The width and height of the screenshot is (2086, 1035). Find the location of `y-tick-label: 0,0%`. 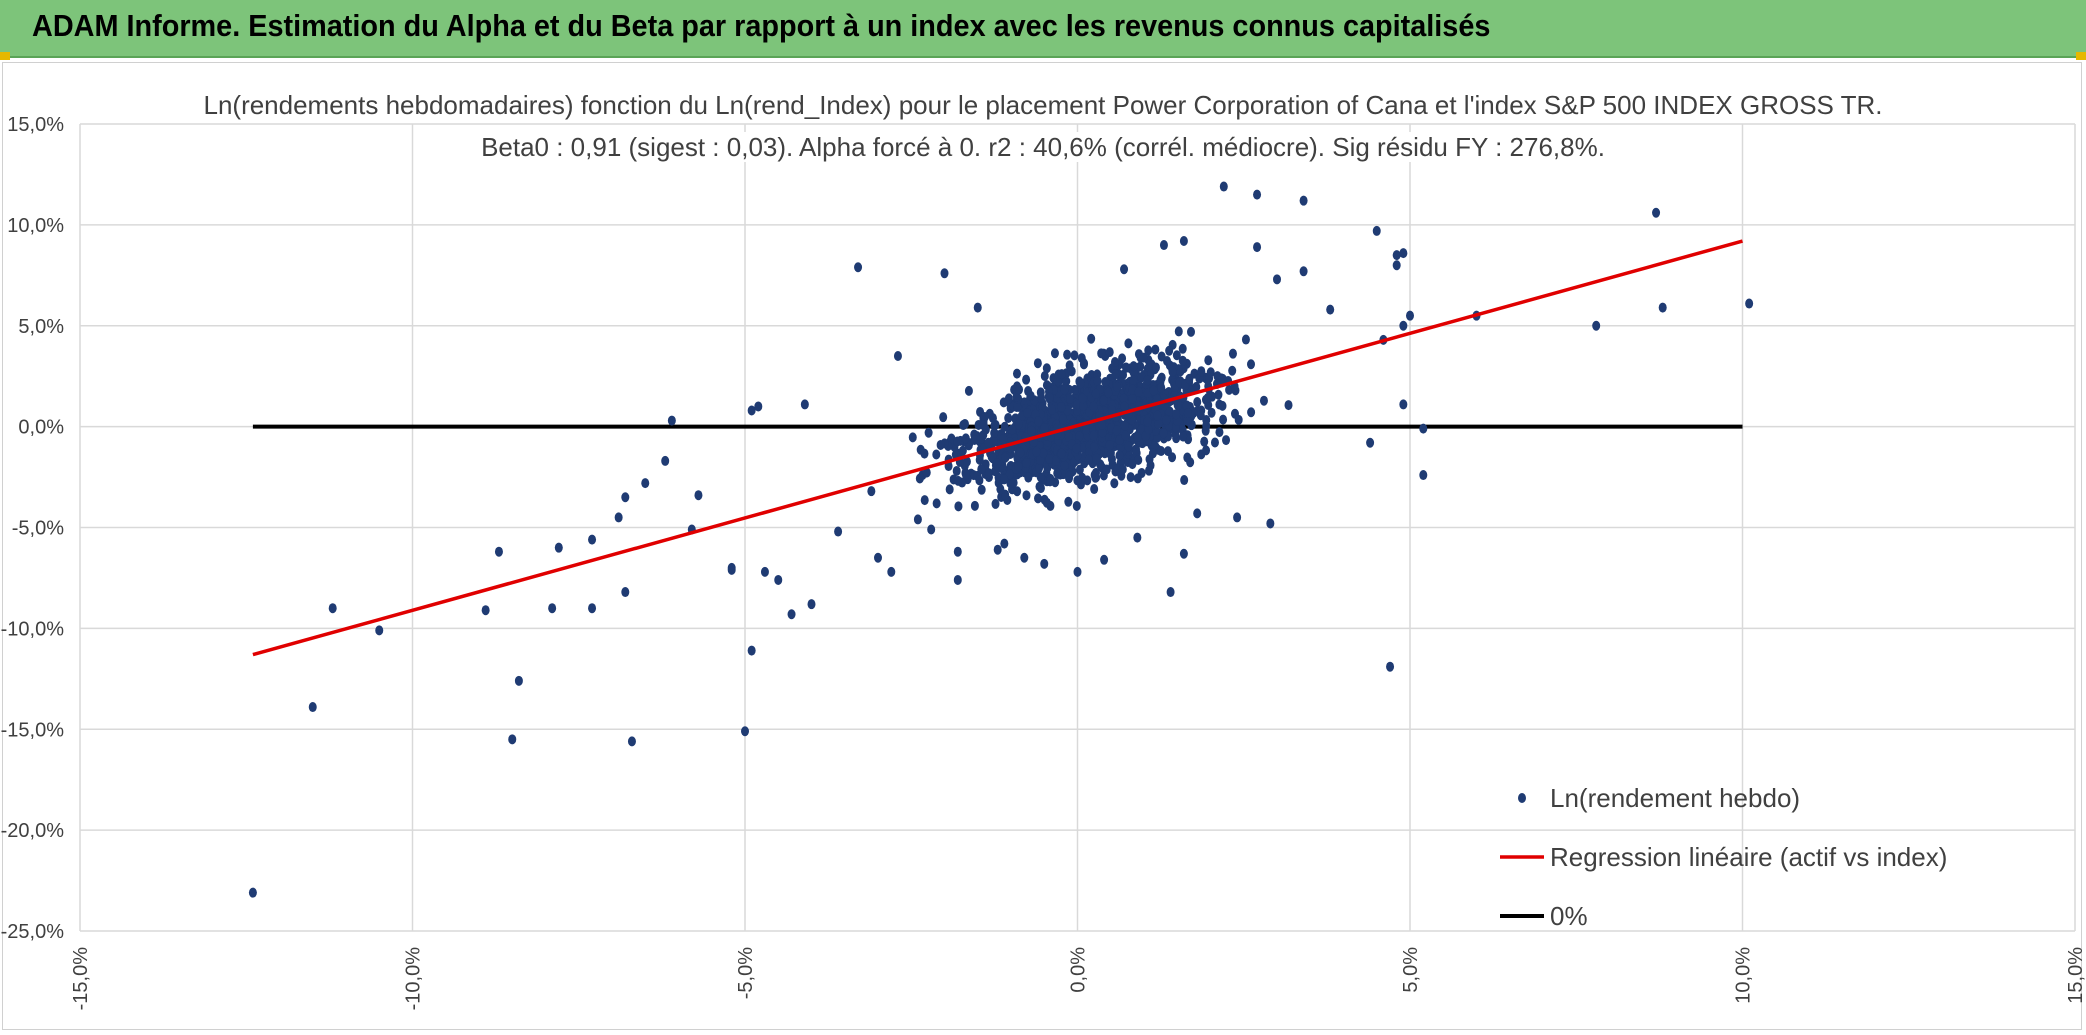

y-tick-label: 0,0% is located at coordinates (41, 428).